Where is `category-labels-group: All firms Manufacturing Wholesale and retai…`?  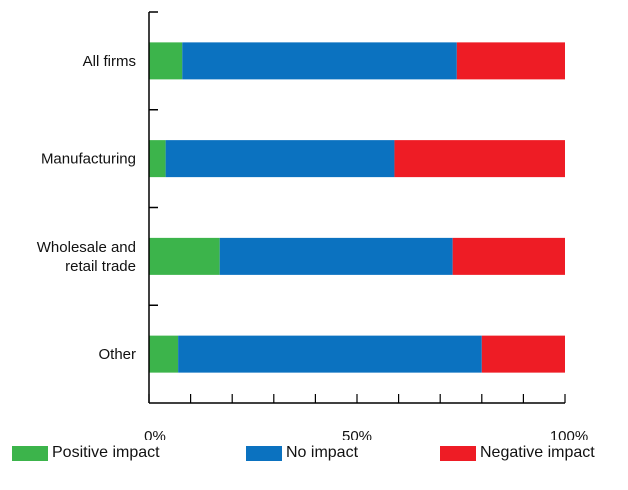
category-labels-group: All firms Manufacturing Wholesale and retai… is located at coordinates (86, 208).